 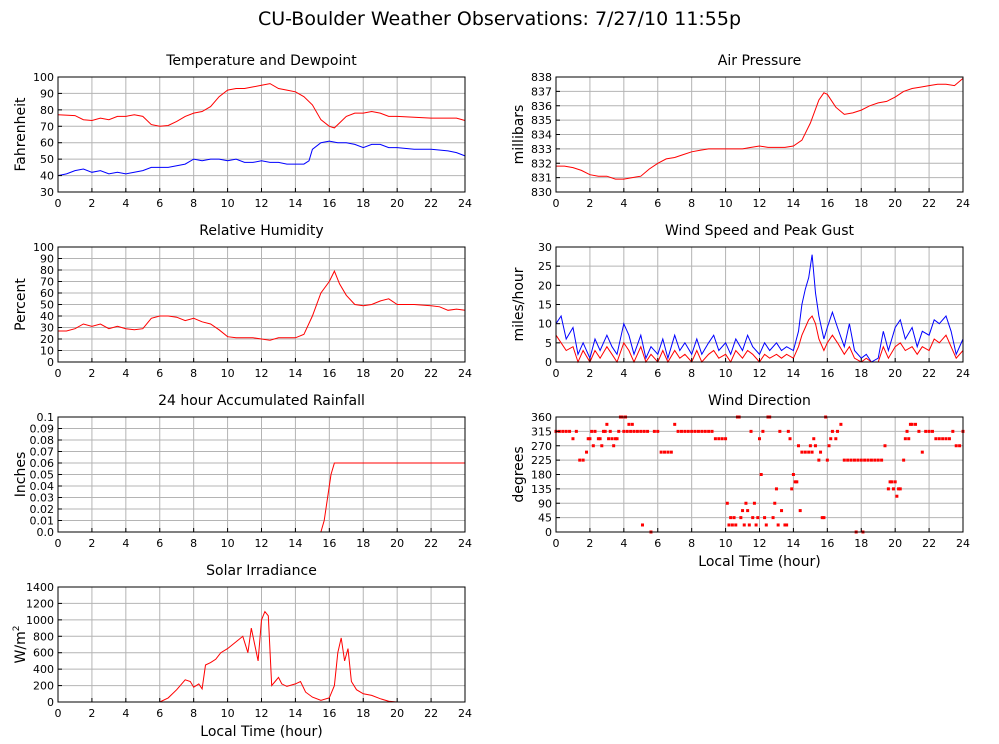 What do you see at coordinates (228, 543) in the screenshot?
I see `x-tick-label: 10` at bounding box center [228, 543].